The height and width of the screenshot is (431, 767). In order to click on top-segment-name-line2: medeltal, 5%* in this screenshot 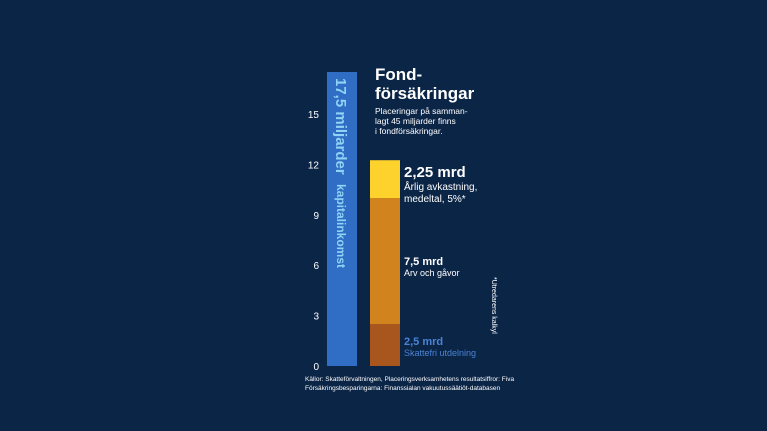, I will do `click(435, 199)`.